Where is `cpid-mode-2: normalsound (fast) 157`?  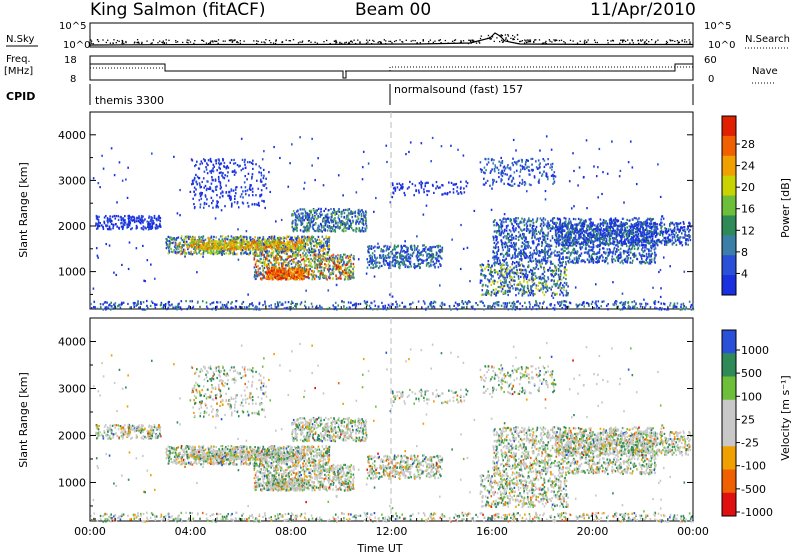
cpid-mode-2: normalsound (fast) 157 is located at coordinates (458, 89).